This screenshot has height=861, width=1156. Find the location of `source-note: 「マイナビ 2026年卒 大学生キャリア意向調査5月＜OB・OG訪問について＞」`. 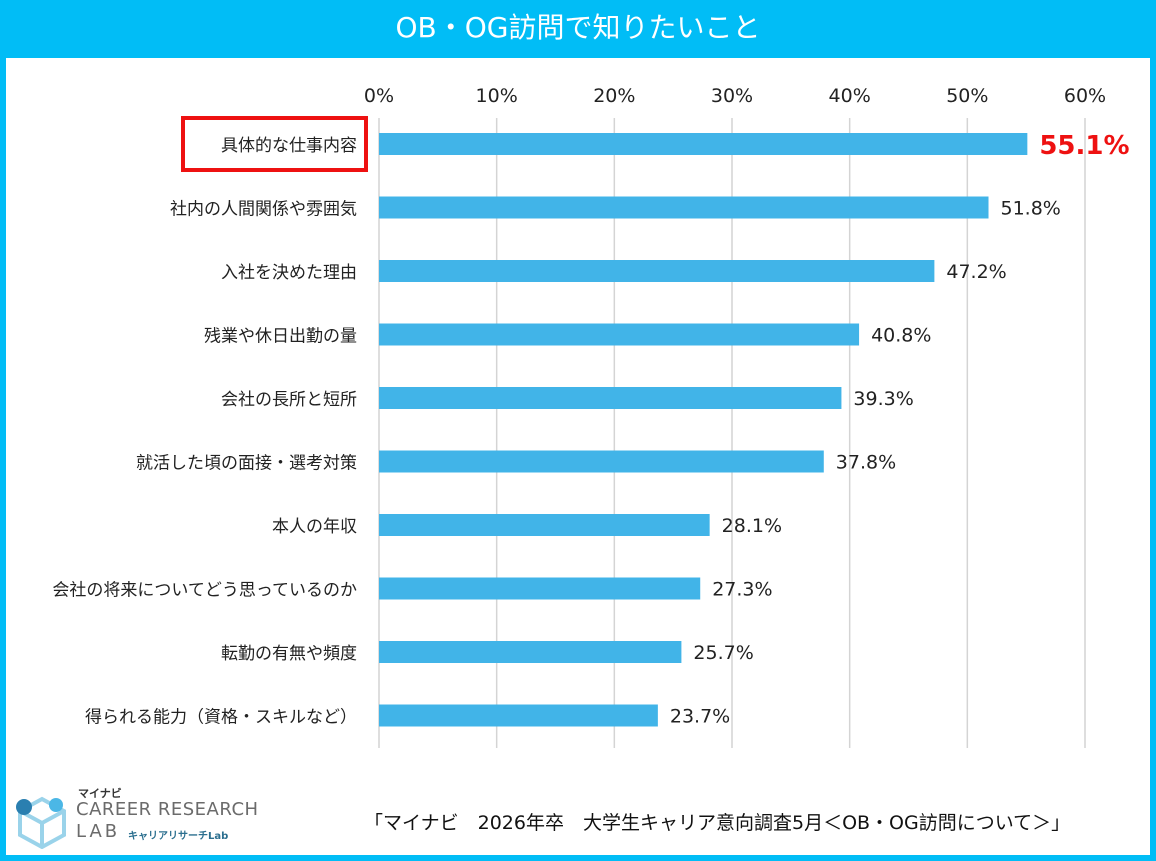

source-note: 「マイナビ 2026年卒 大学生キャリア意向調査5月＜OB・OG訪問について＞」 is located at coordinates (717, 823).